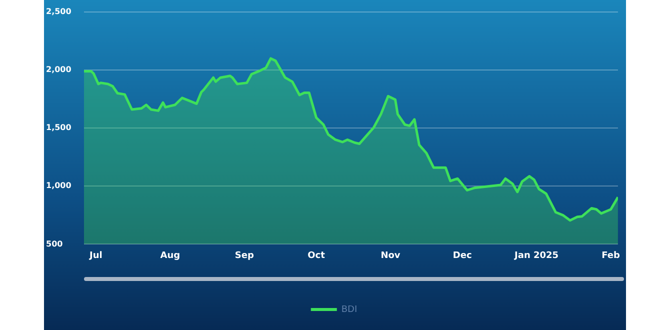 This screenshot has height=330, width=670. What do you see at coordinates (59, 11) in the screenshot?
I see `y-tick-label: 2,500` at bounding box center [59, 11].